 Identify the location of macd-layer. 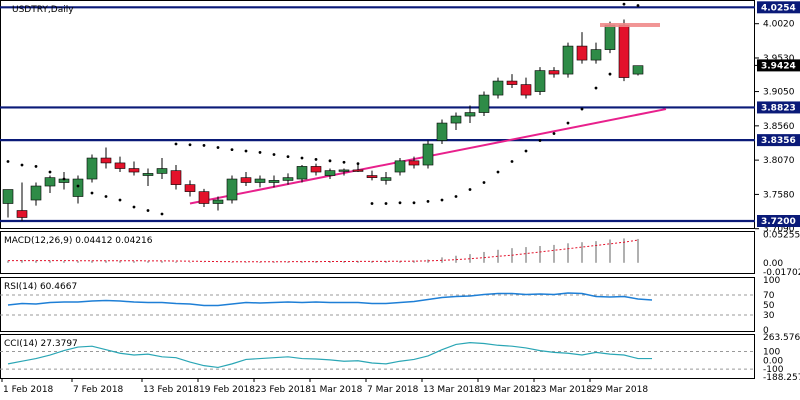
(323, 250).